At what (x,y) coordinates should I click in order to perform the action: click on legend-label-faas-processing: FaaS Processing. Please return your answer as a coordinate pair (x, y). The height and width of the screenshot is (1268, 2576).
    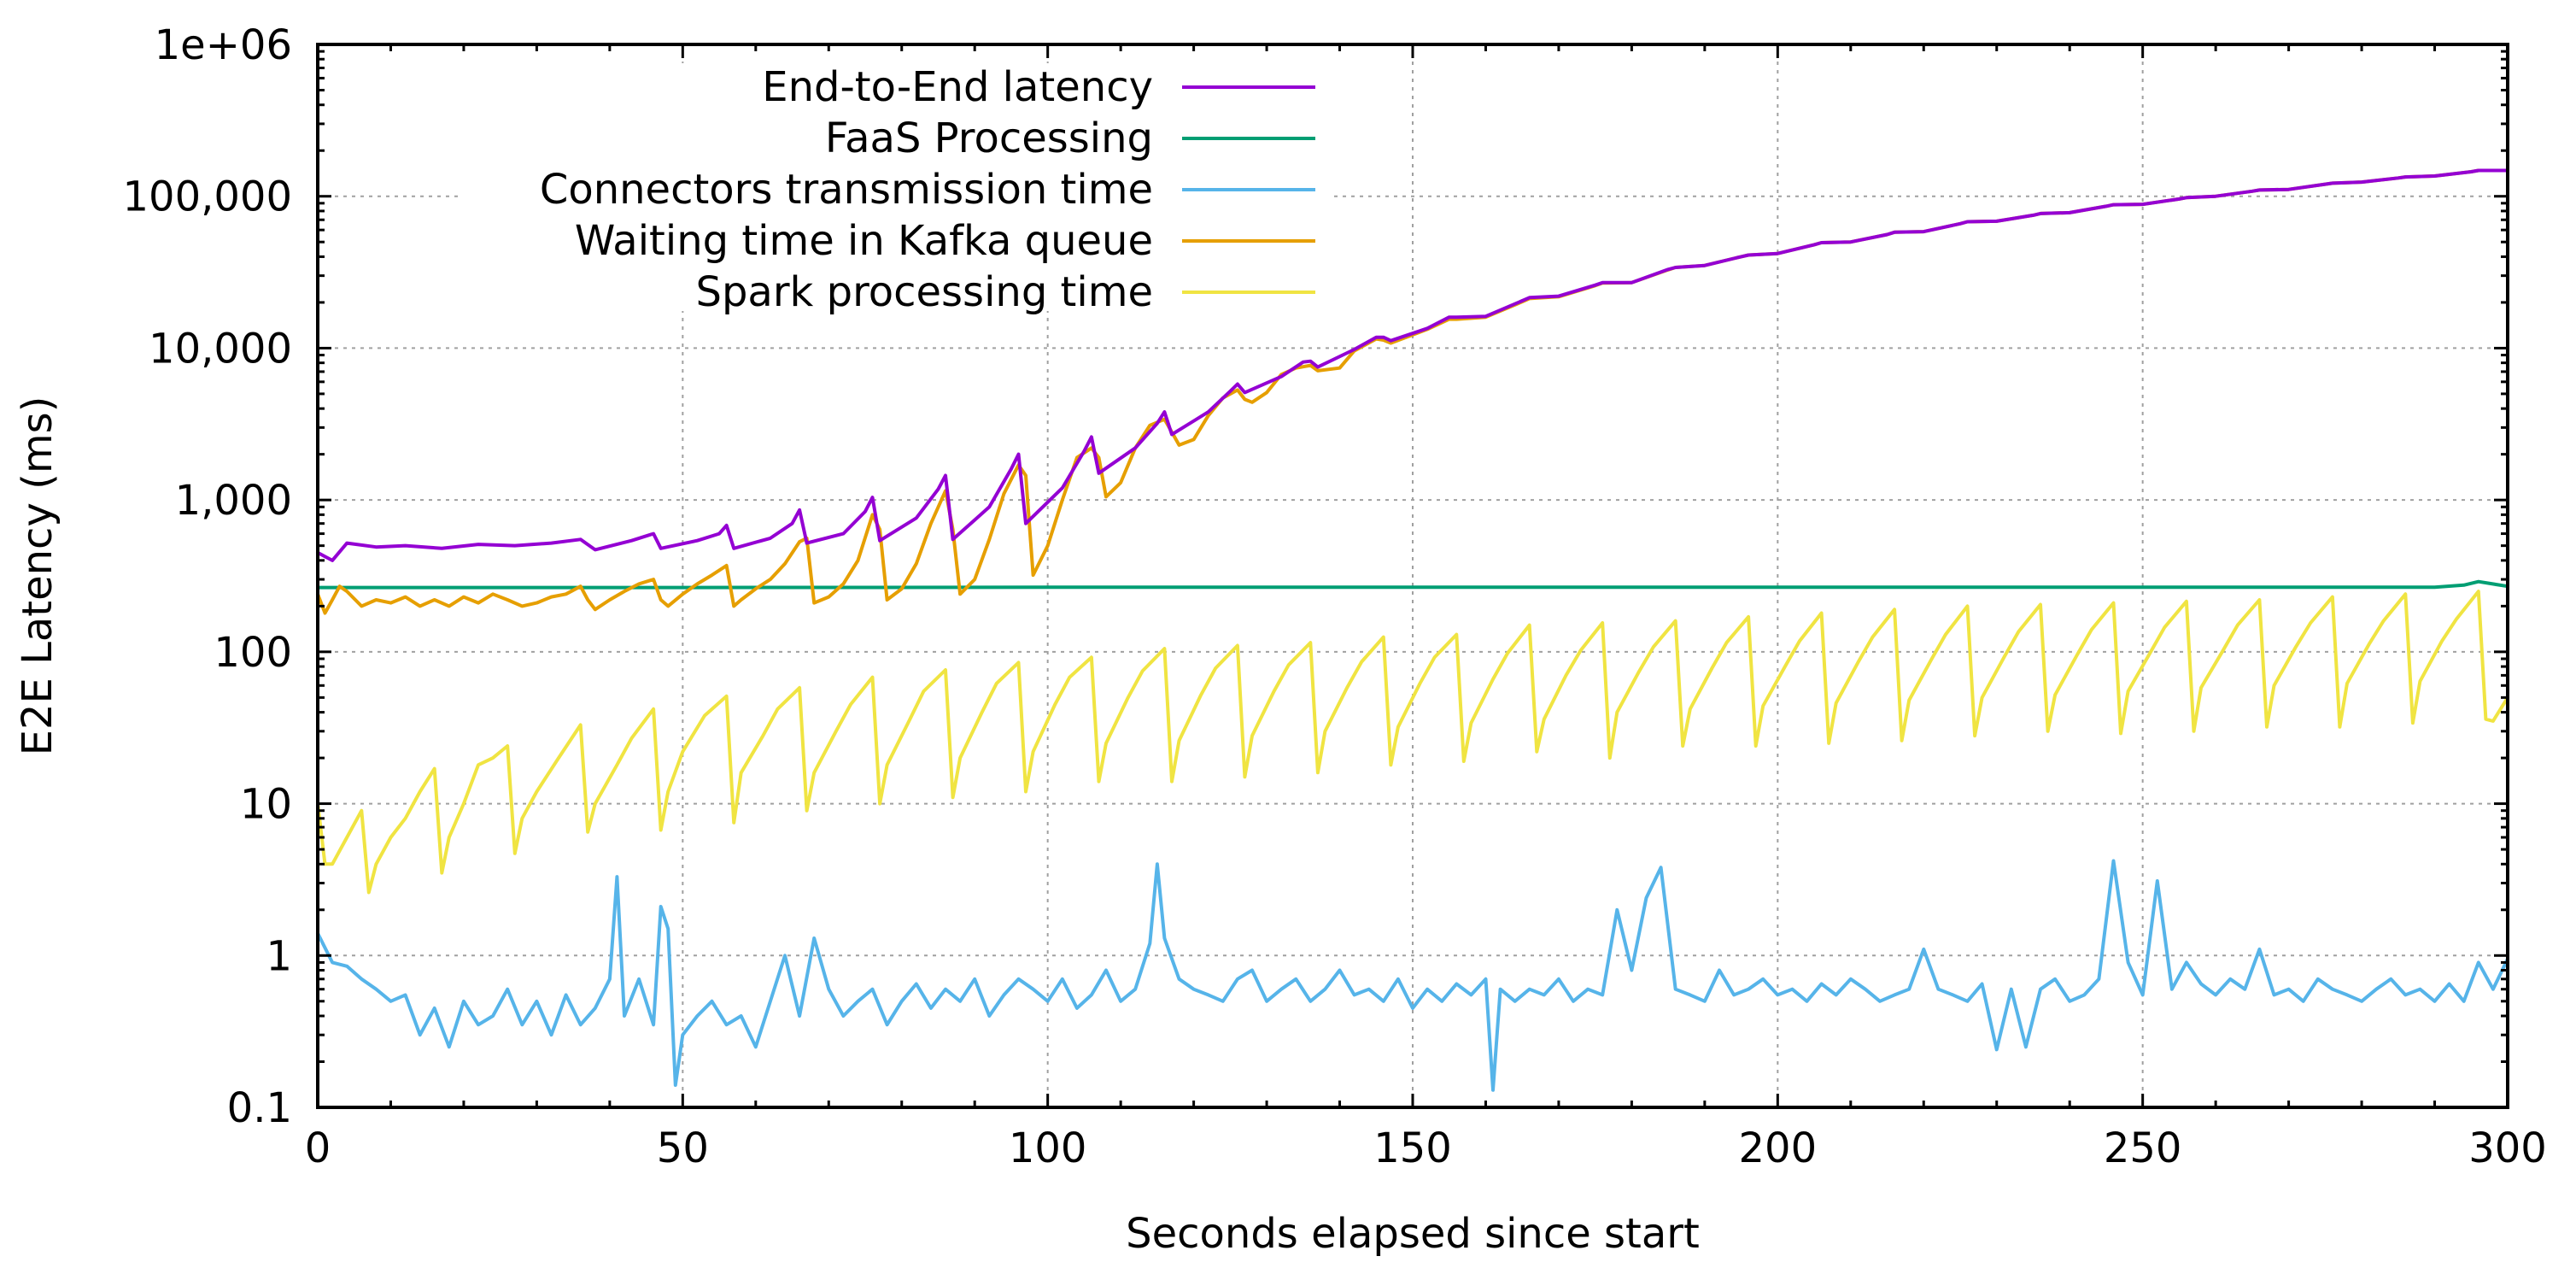
    Looking at the image, I should click on (989, 138).